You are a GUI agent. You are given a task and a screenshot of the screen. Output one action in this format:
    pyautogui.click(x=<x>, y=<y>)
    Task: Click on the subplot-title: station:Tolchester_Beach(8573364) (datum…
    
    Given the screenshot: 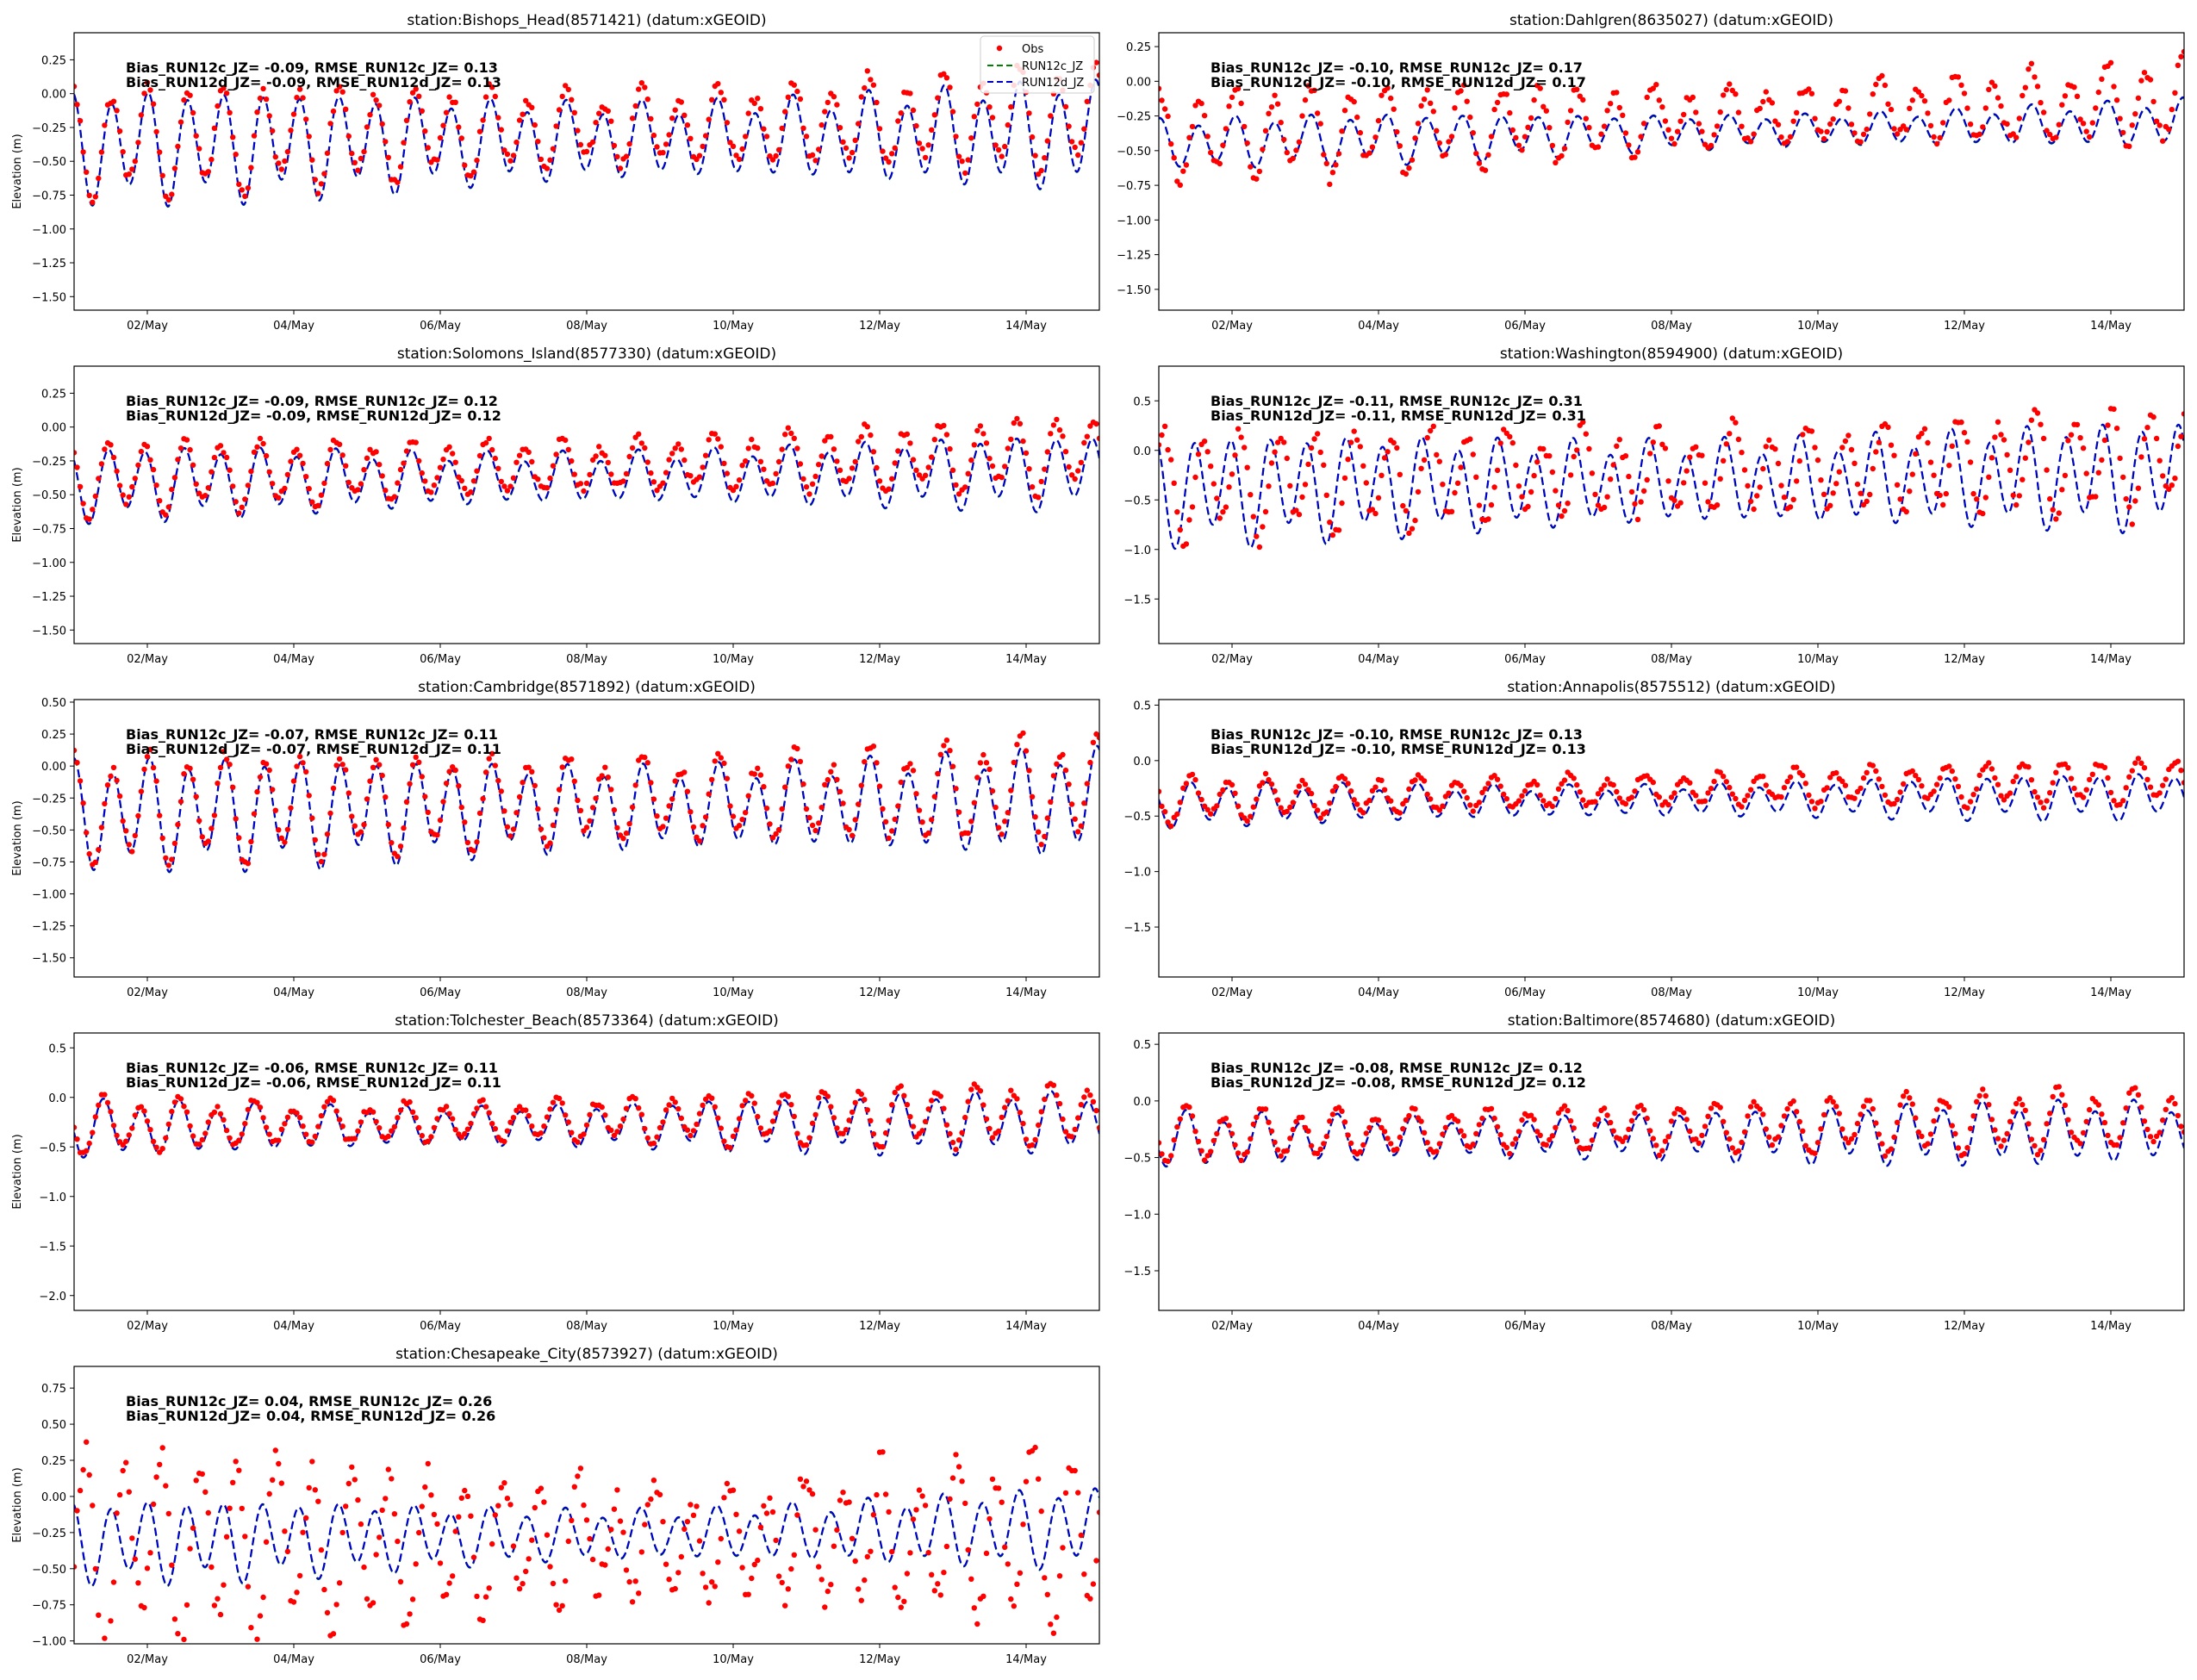 What is the action you would take?
    pyautogui.click(x=587, y=1021)
    